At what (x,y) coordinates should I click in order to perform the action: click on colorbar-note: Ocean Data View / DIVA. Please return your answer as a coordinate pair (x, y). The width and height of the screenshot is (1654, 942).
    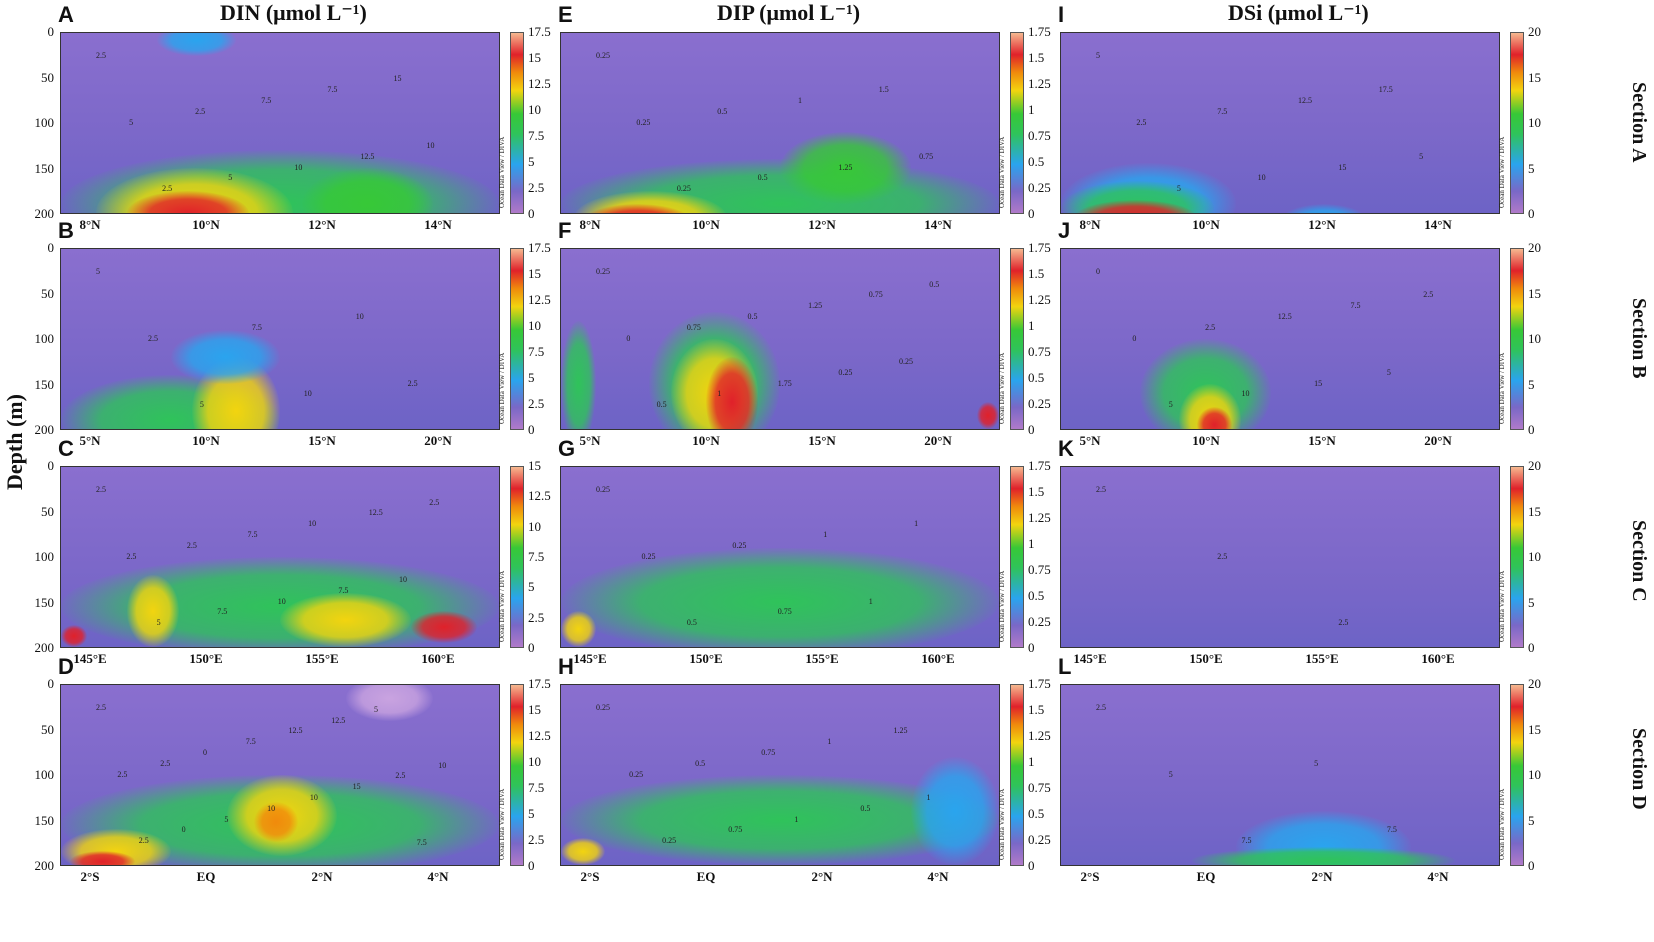
    Looking at the image, I should click on (1002, 824).